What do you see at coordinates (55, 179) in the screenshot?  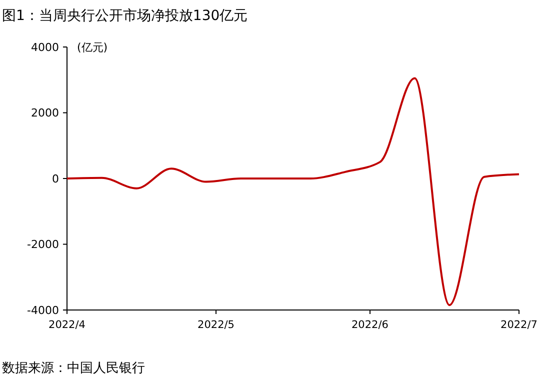 I see `y-tick-label: 0` at bounding box center [55, 179].